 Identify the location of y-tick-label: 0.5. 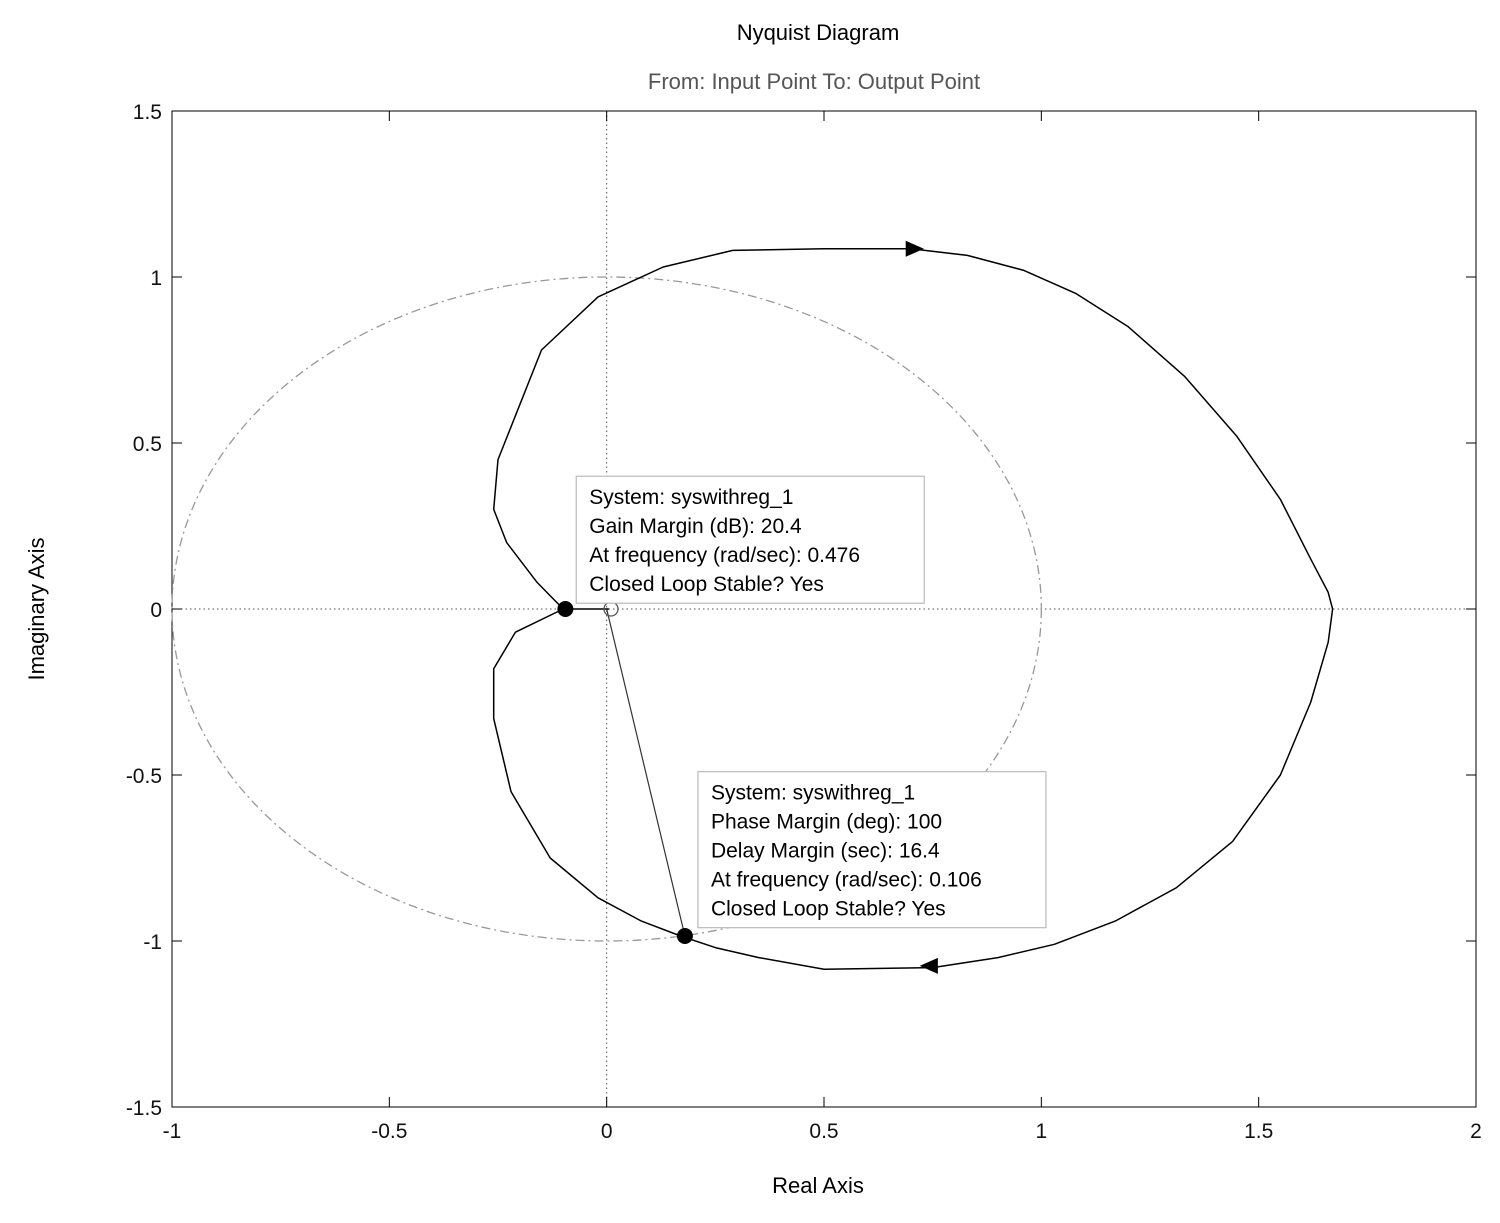
(147, 444).